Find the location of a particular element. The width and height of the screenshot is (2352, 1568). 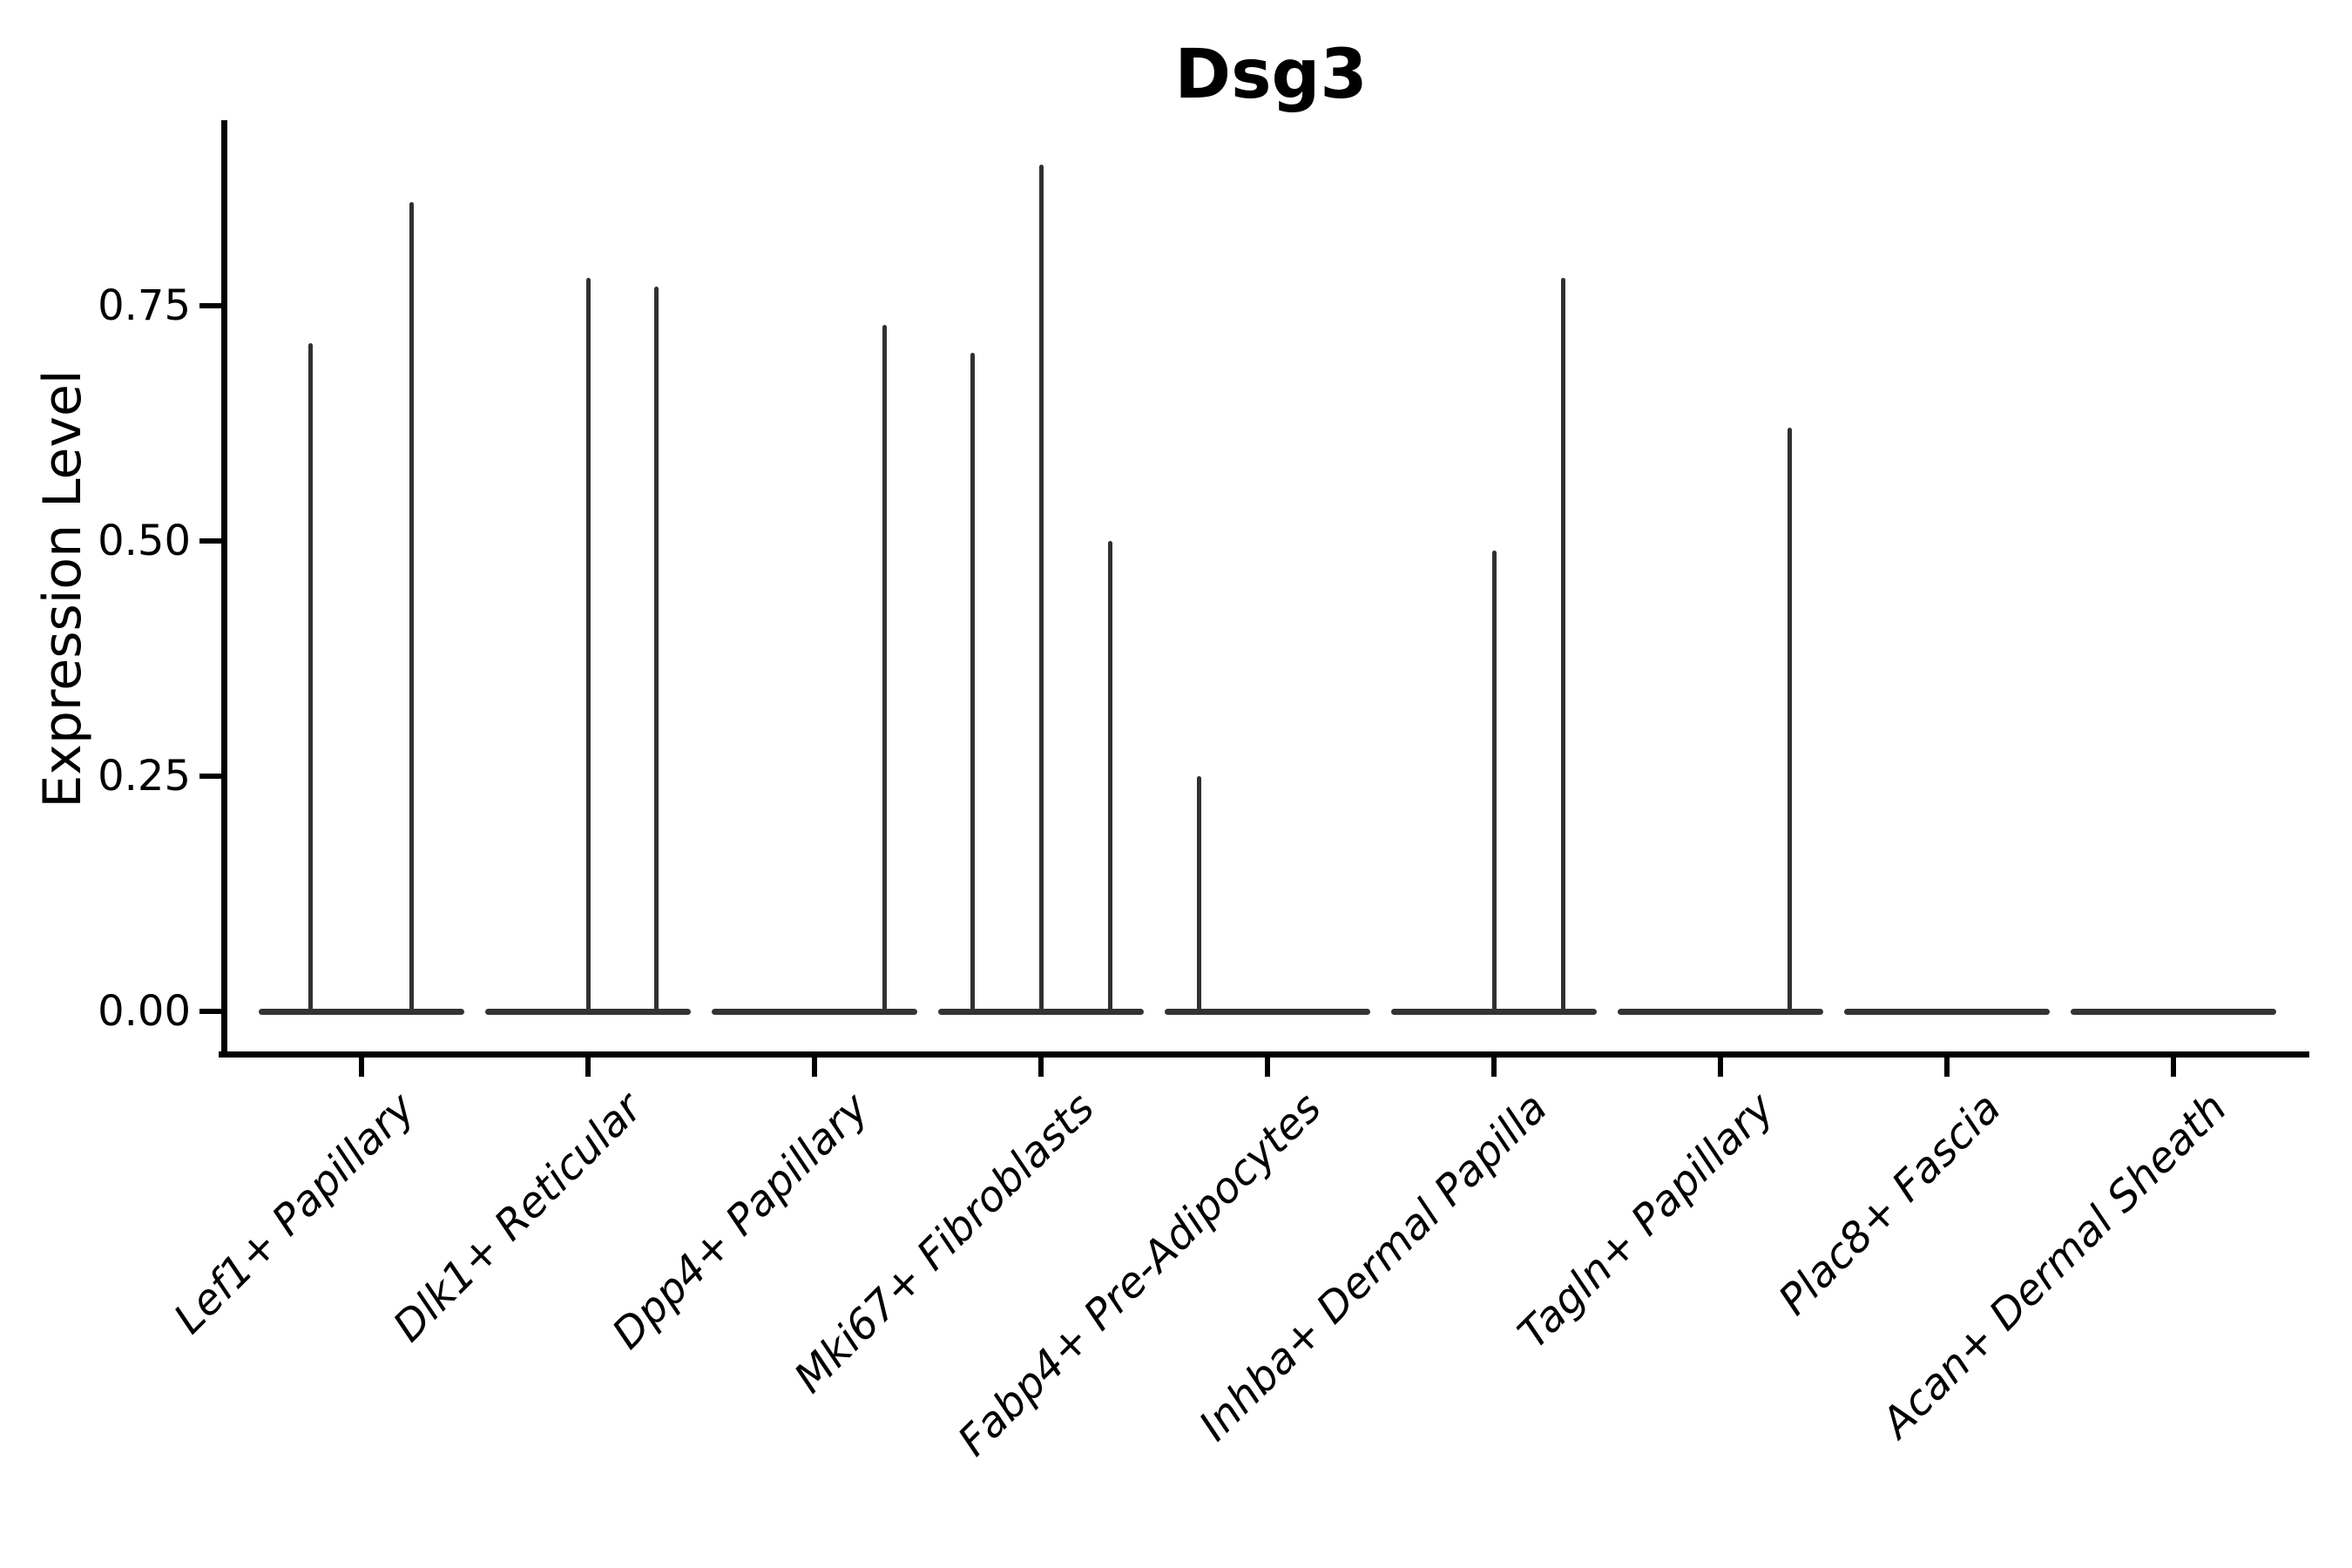

x-tick-label: Lef1+ Papillary is located at coordinates (295, 1213).